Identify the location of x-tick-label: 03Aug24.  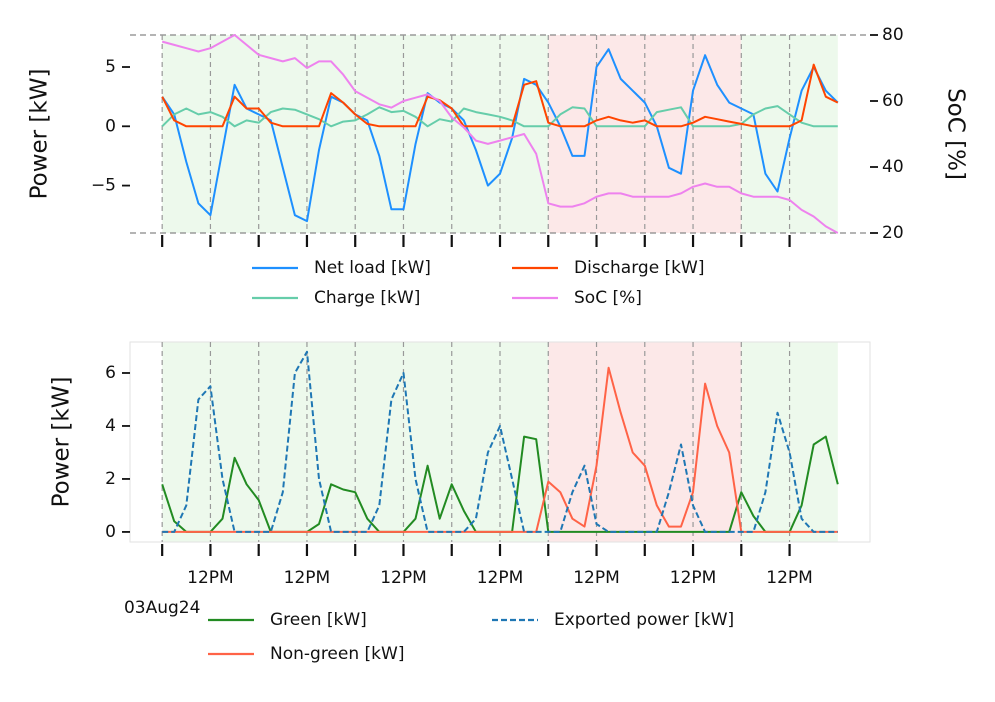
(162, 608).